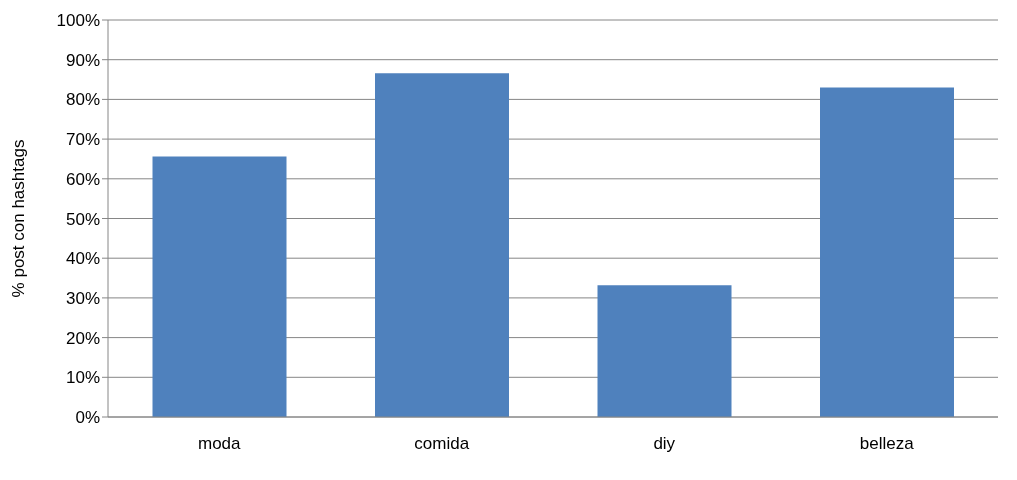  What do you see at coordinates (664, 444) in the screenshot?
I see `x-tick-label: diy` at bounding box center [664, 444].